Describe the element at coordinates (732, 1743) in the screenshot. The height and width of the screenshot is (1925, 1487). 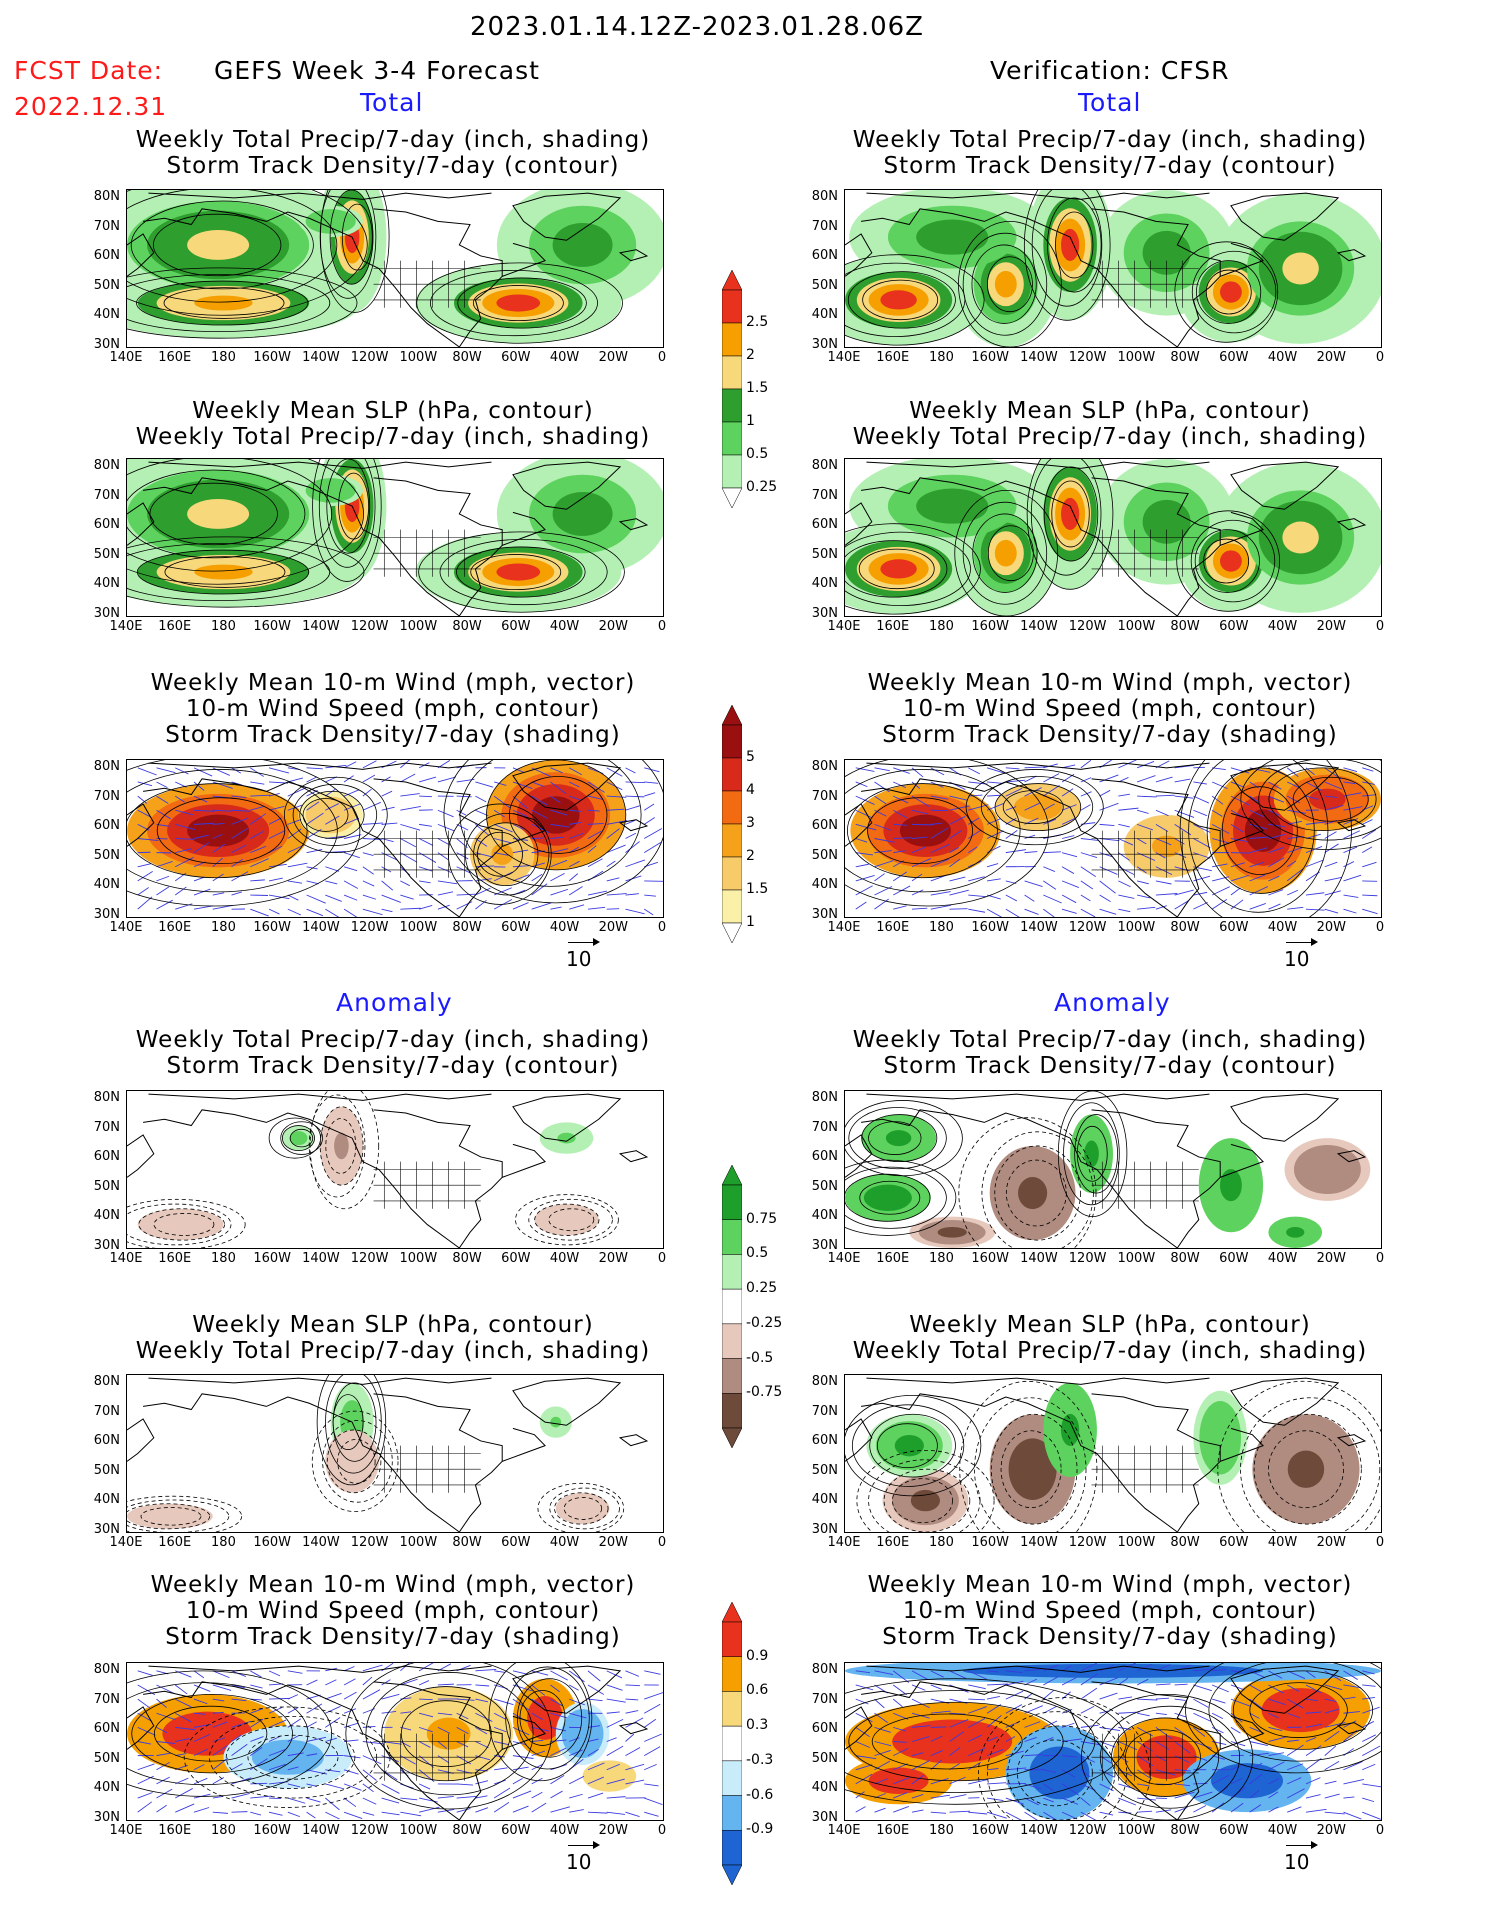
I see `colorbar-swatches` at that location.